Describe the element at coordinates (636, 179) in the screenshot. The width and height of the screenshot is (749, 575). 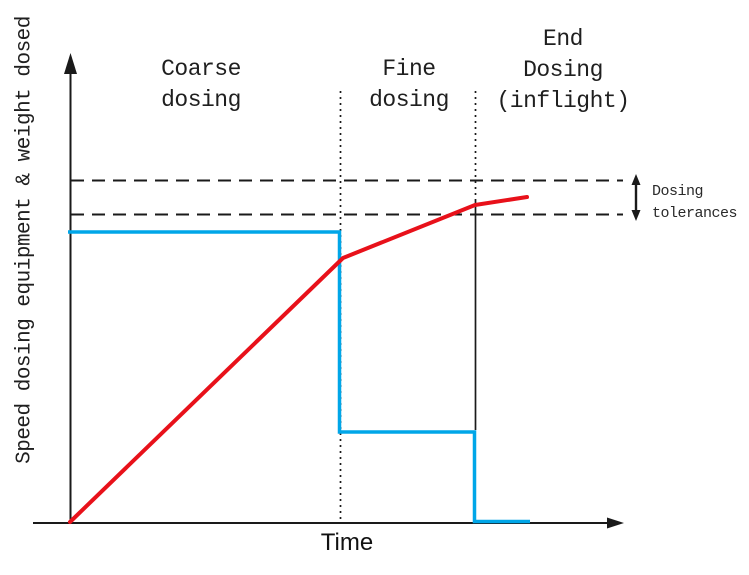
I see `tolerance-arrow-up-icon` at that location.